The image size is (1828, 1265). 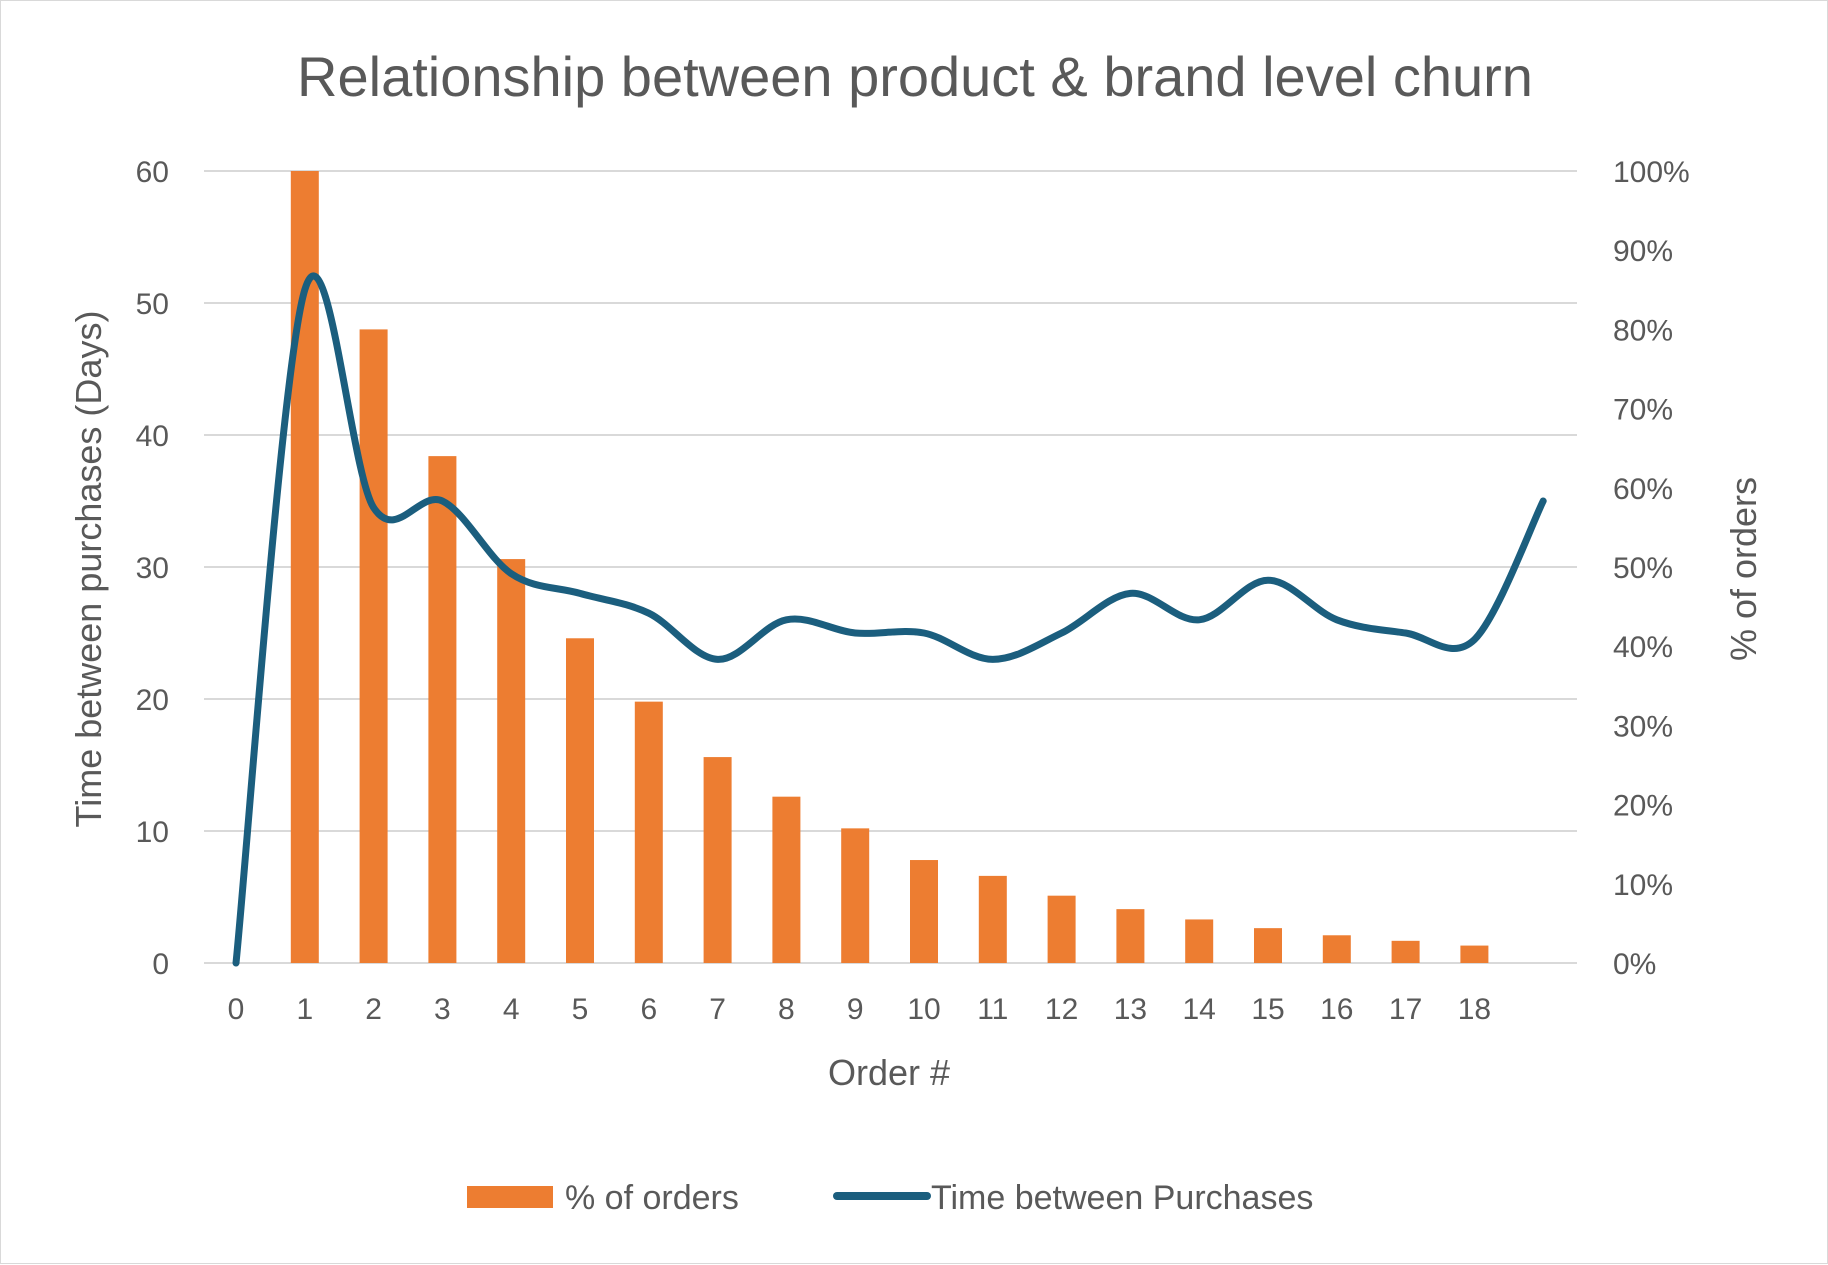 I want to click on right-tick-label: 50%, so click(x=1643, y=568).